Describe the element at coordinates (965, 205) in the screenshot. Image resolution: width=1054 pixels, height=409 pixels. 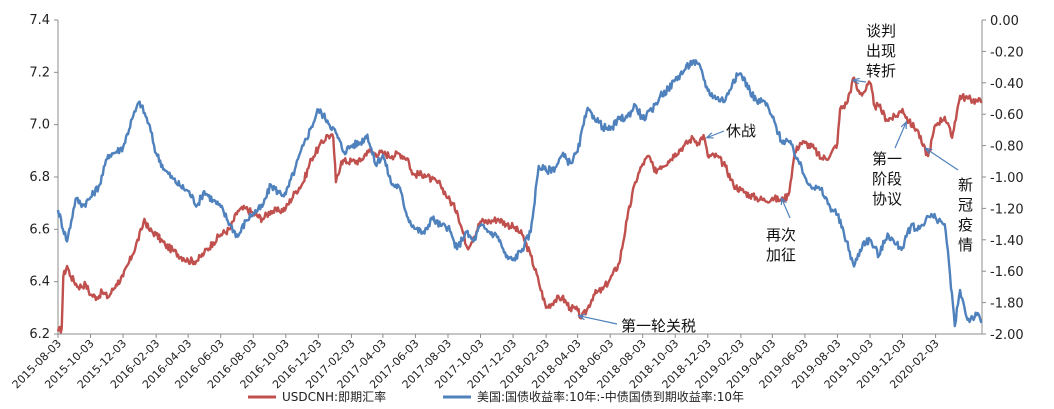
I see `annotation-label: 冠` at that location.